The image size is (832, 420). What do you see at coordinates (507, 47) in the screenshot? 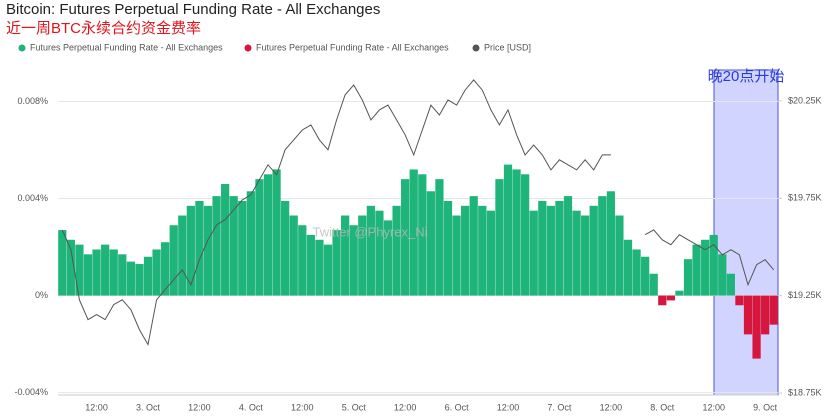
I see `legend-label: Price [USD]` at bounding box center [507, 47].